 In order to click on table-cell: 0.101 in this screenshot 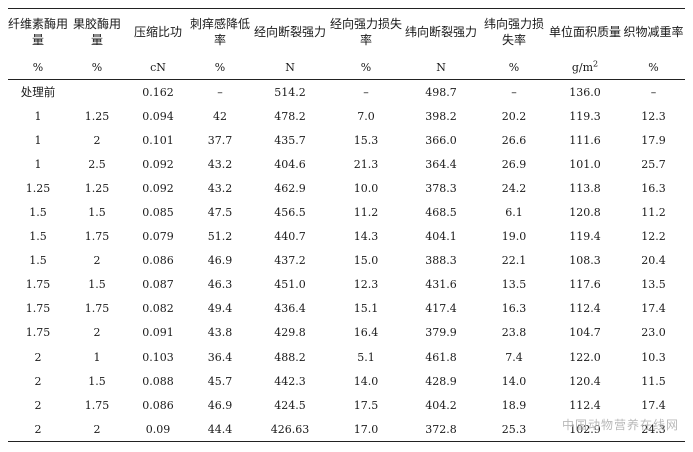, I will do `click(158, 140)`.